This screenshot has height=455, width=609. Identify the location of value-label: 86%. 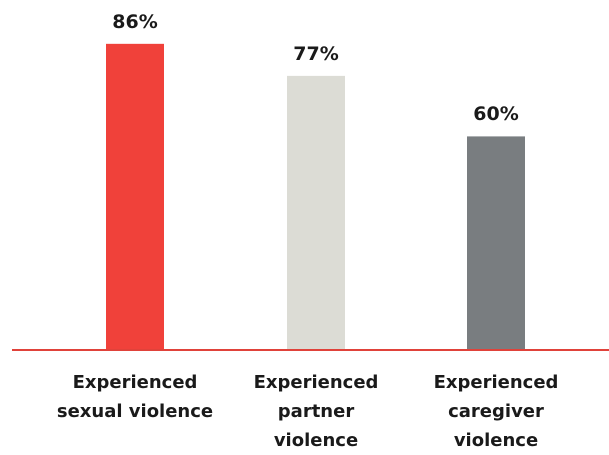
(135, 21).